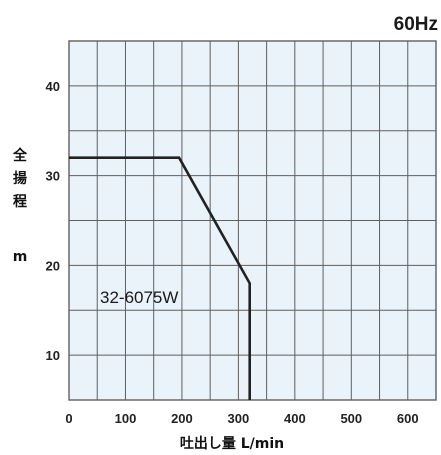  What do you see at coordinates (408, 418) in the screenshot?
I see `x-tick-label: 600` at bounding box center [408, 418].